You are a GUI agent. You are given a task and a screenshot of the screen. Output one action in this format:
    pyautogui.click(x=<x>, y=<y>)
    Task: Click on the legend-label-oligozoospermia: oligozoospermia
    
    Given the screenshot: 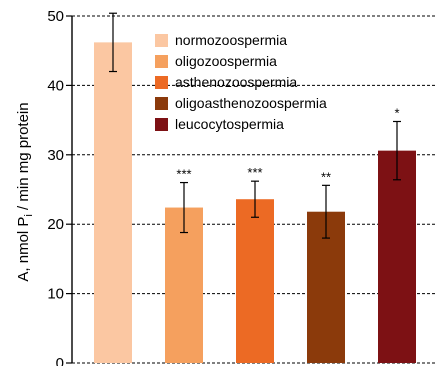 What is the action you would take?
    pyautogui.click(x=226, y=61)
    